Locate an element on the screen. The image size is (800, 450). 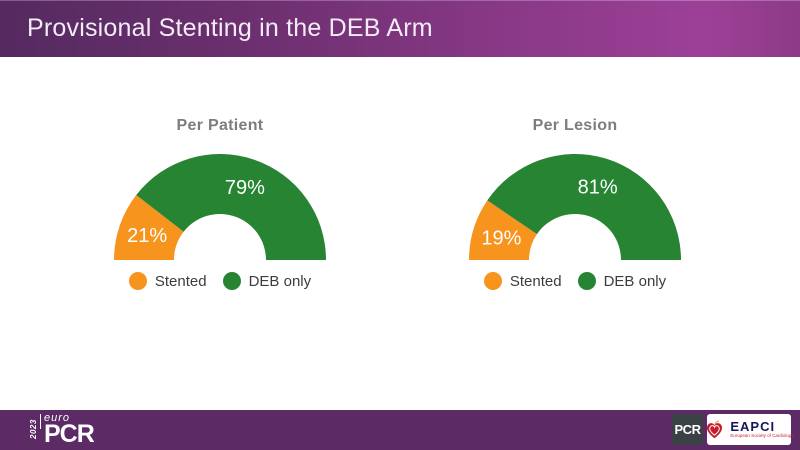
eapci-name-label: EAPCI is located at coordinates (753, 426).